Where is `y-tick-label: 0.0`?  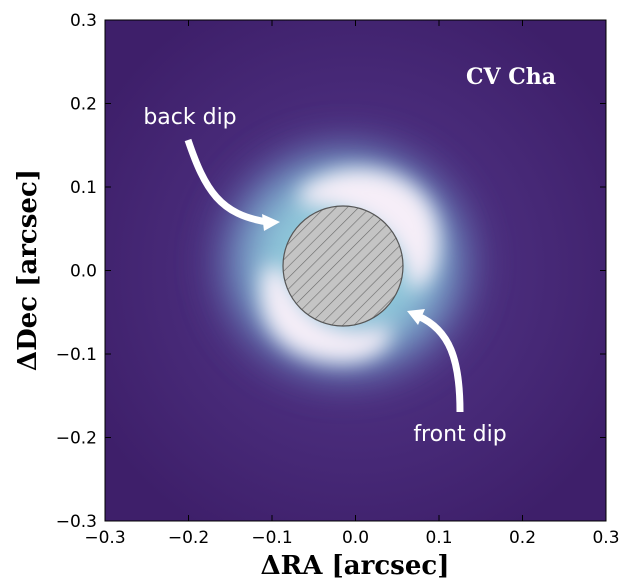 y-tick-label: 0.0 is located at coordinates (83, 272).